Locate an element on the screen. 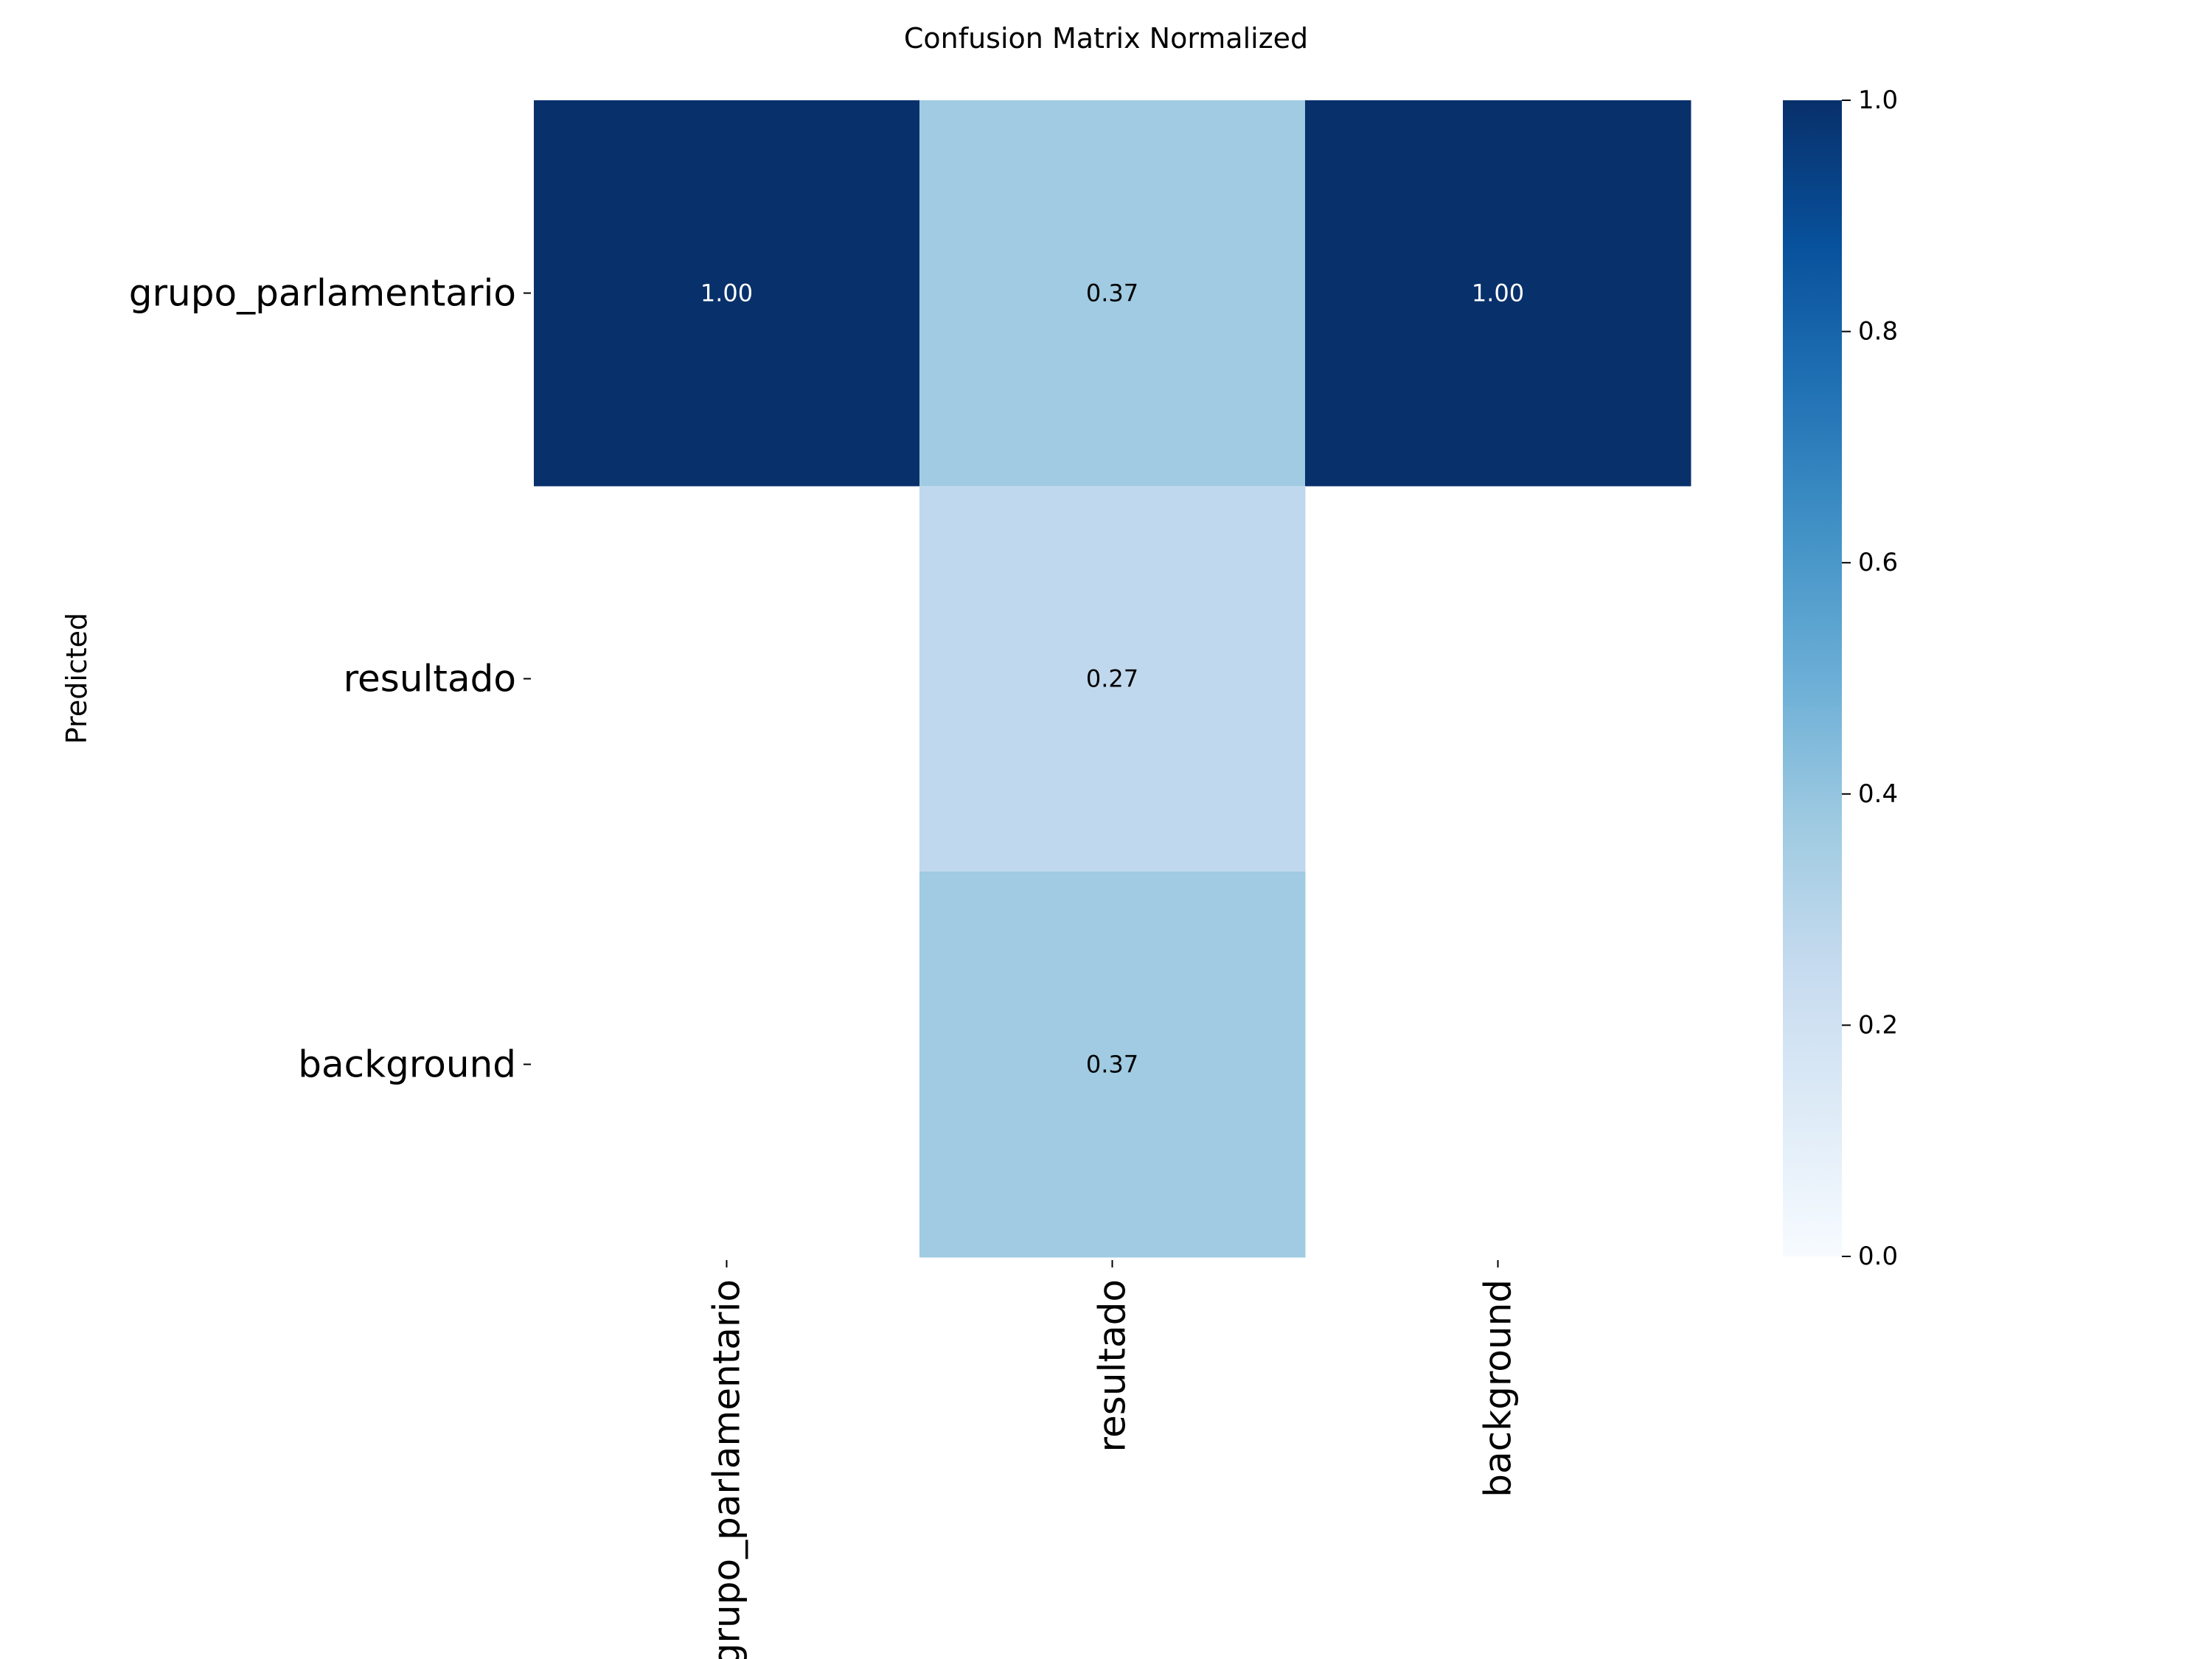  colorbar-tick-label-1-0: 1.0 is located at coordinates (1878, 100).